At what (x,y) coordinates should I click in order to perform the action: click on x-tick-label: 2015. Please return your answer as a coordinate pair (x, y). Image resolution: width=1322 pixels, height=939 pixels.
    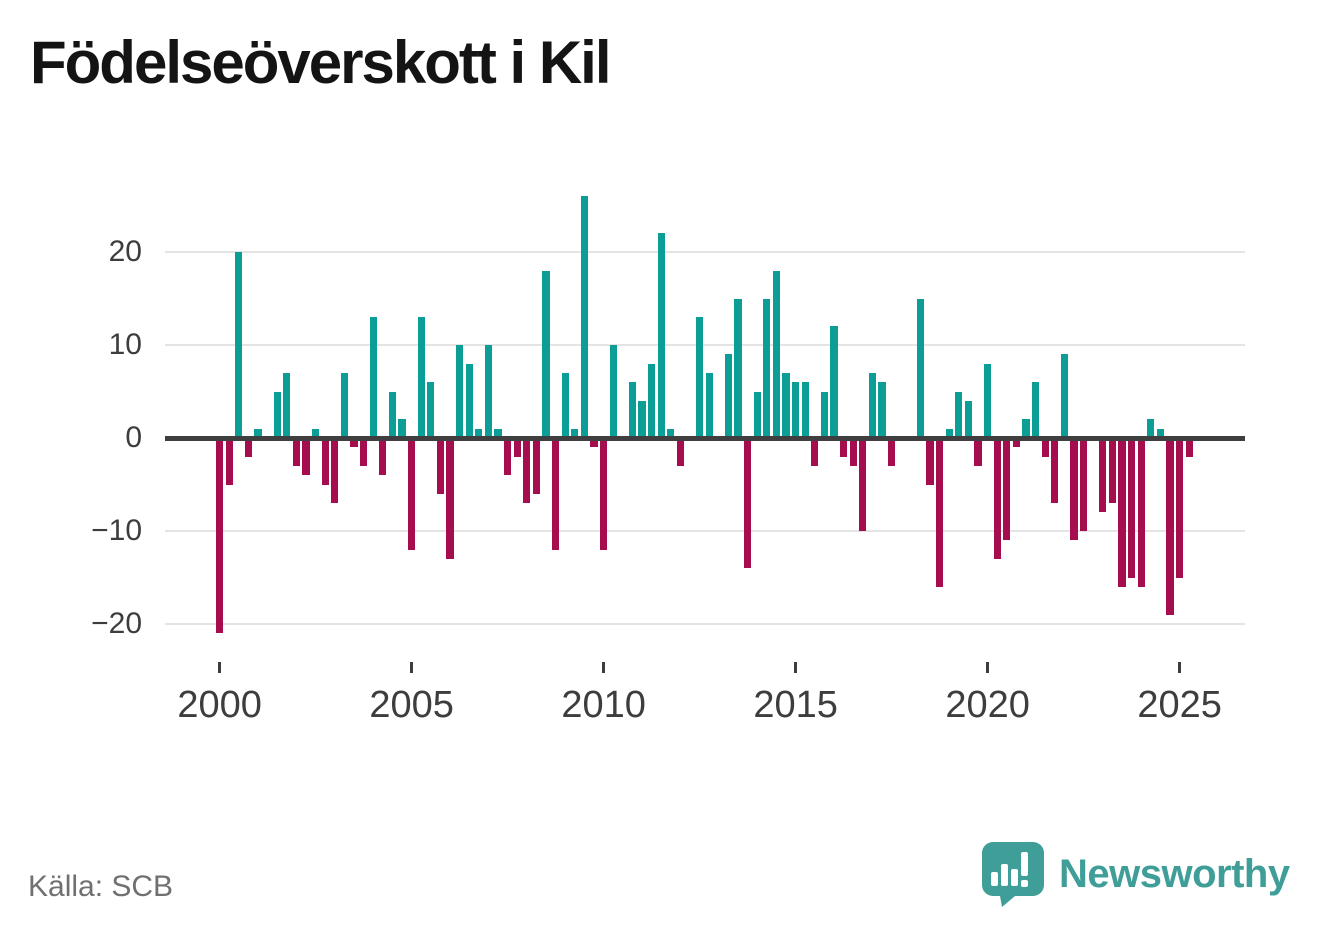
    Looking at the image, I should click on (795, 705).